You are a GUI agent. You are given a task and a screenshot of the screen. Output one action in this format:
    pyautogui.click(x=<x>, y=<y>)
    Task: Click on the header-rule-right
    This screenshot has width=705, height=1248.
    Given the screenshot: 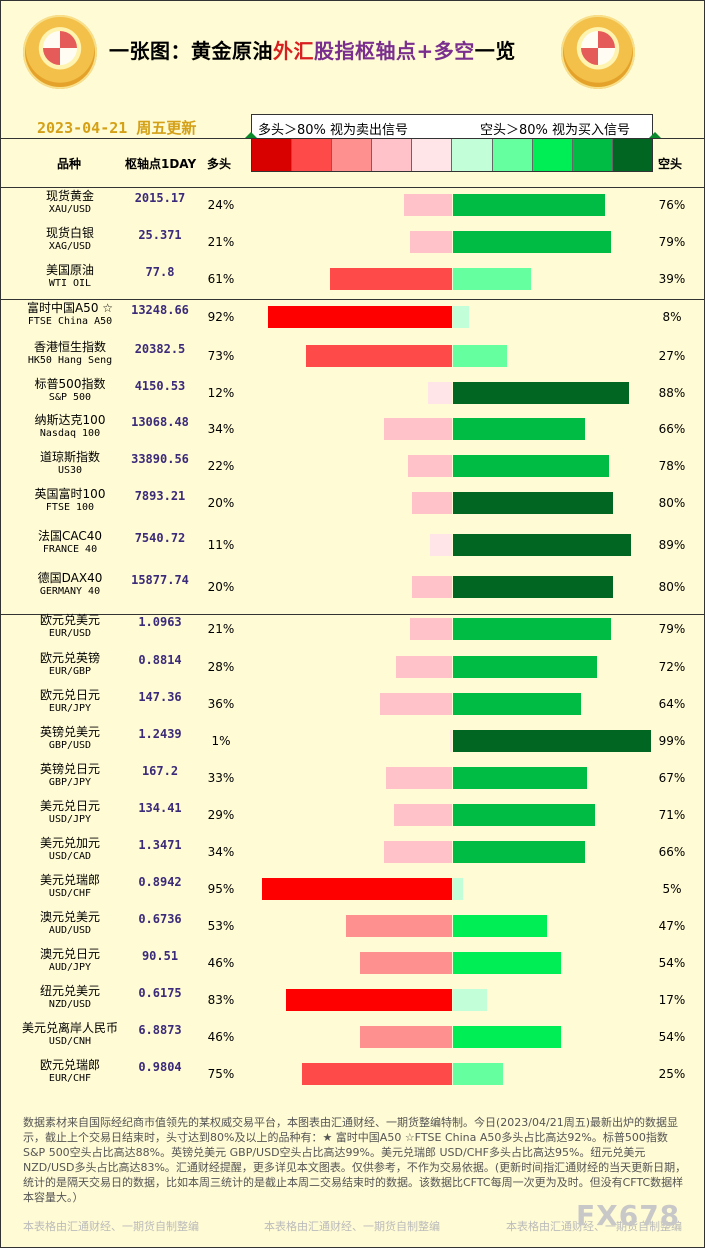 What is the action you would take?
    pyautogui.click(x=677, y=138)
    